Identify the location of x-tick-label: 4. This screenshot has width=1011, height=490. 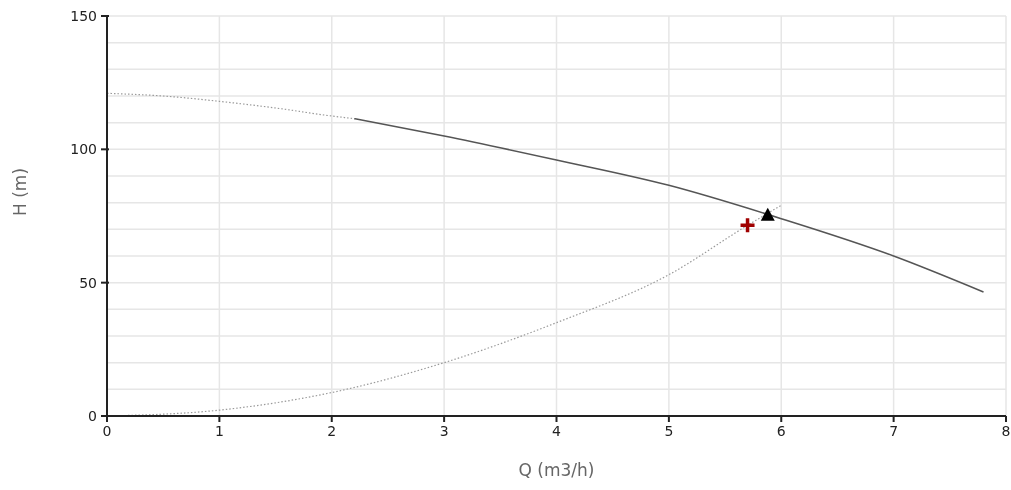
(557, 431).